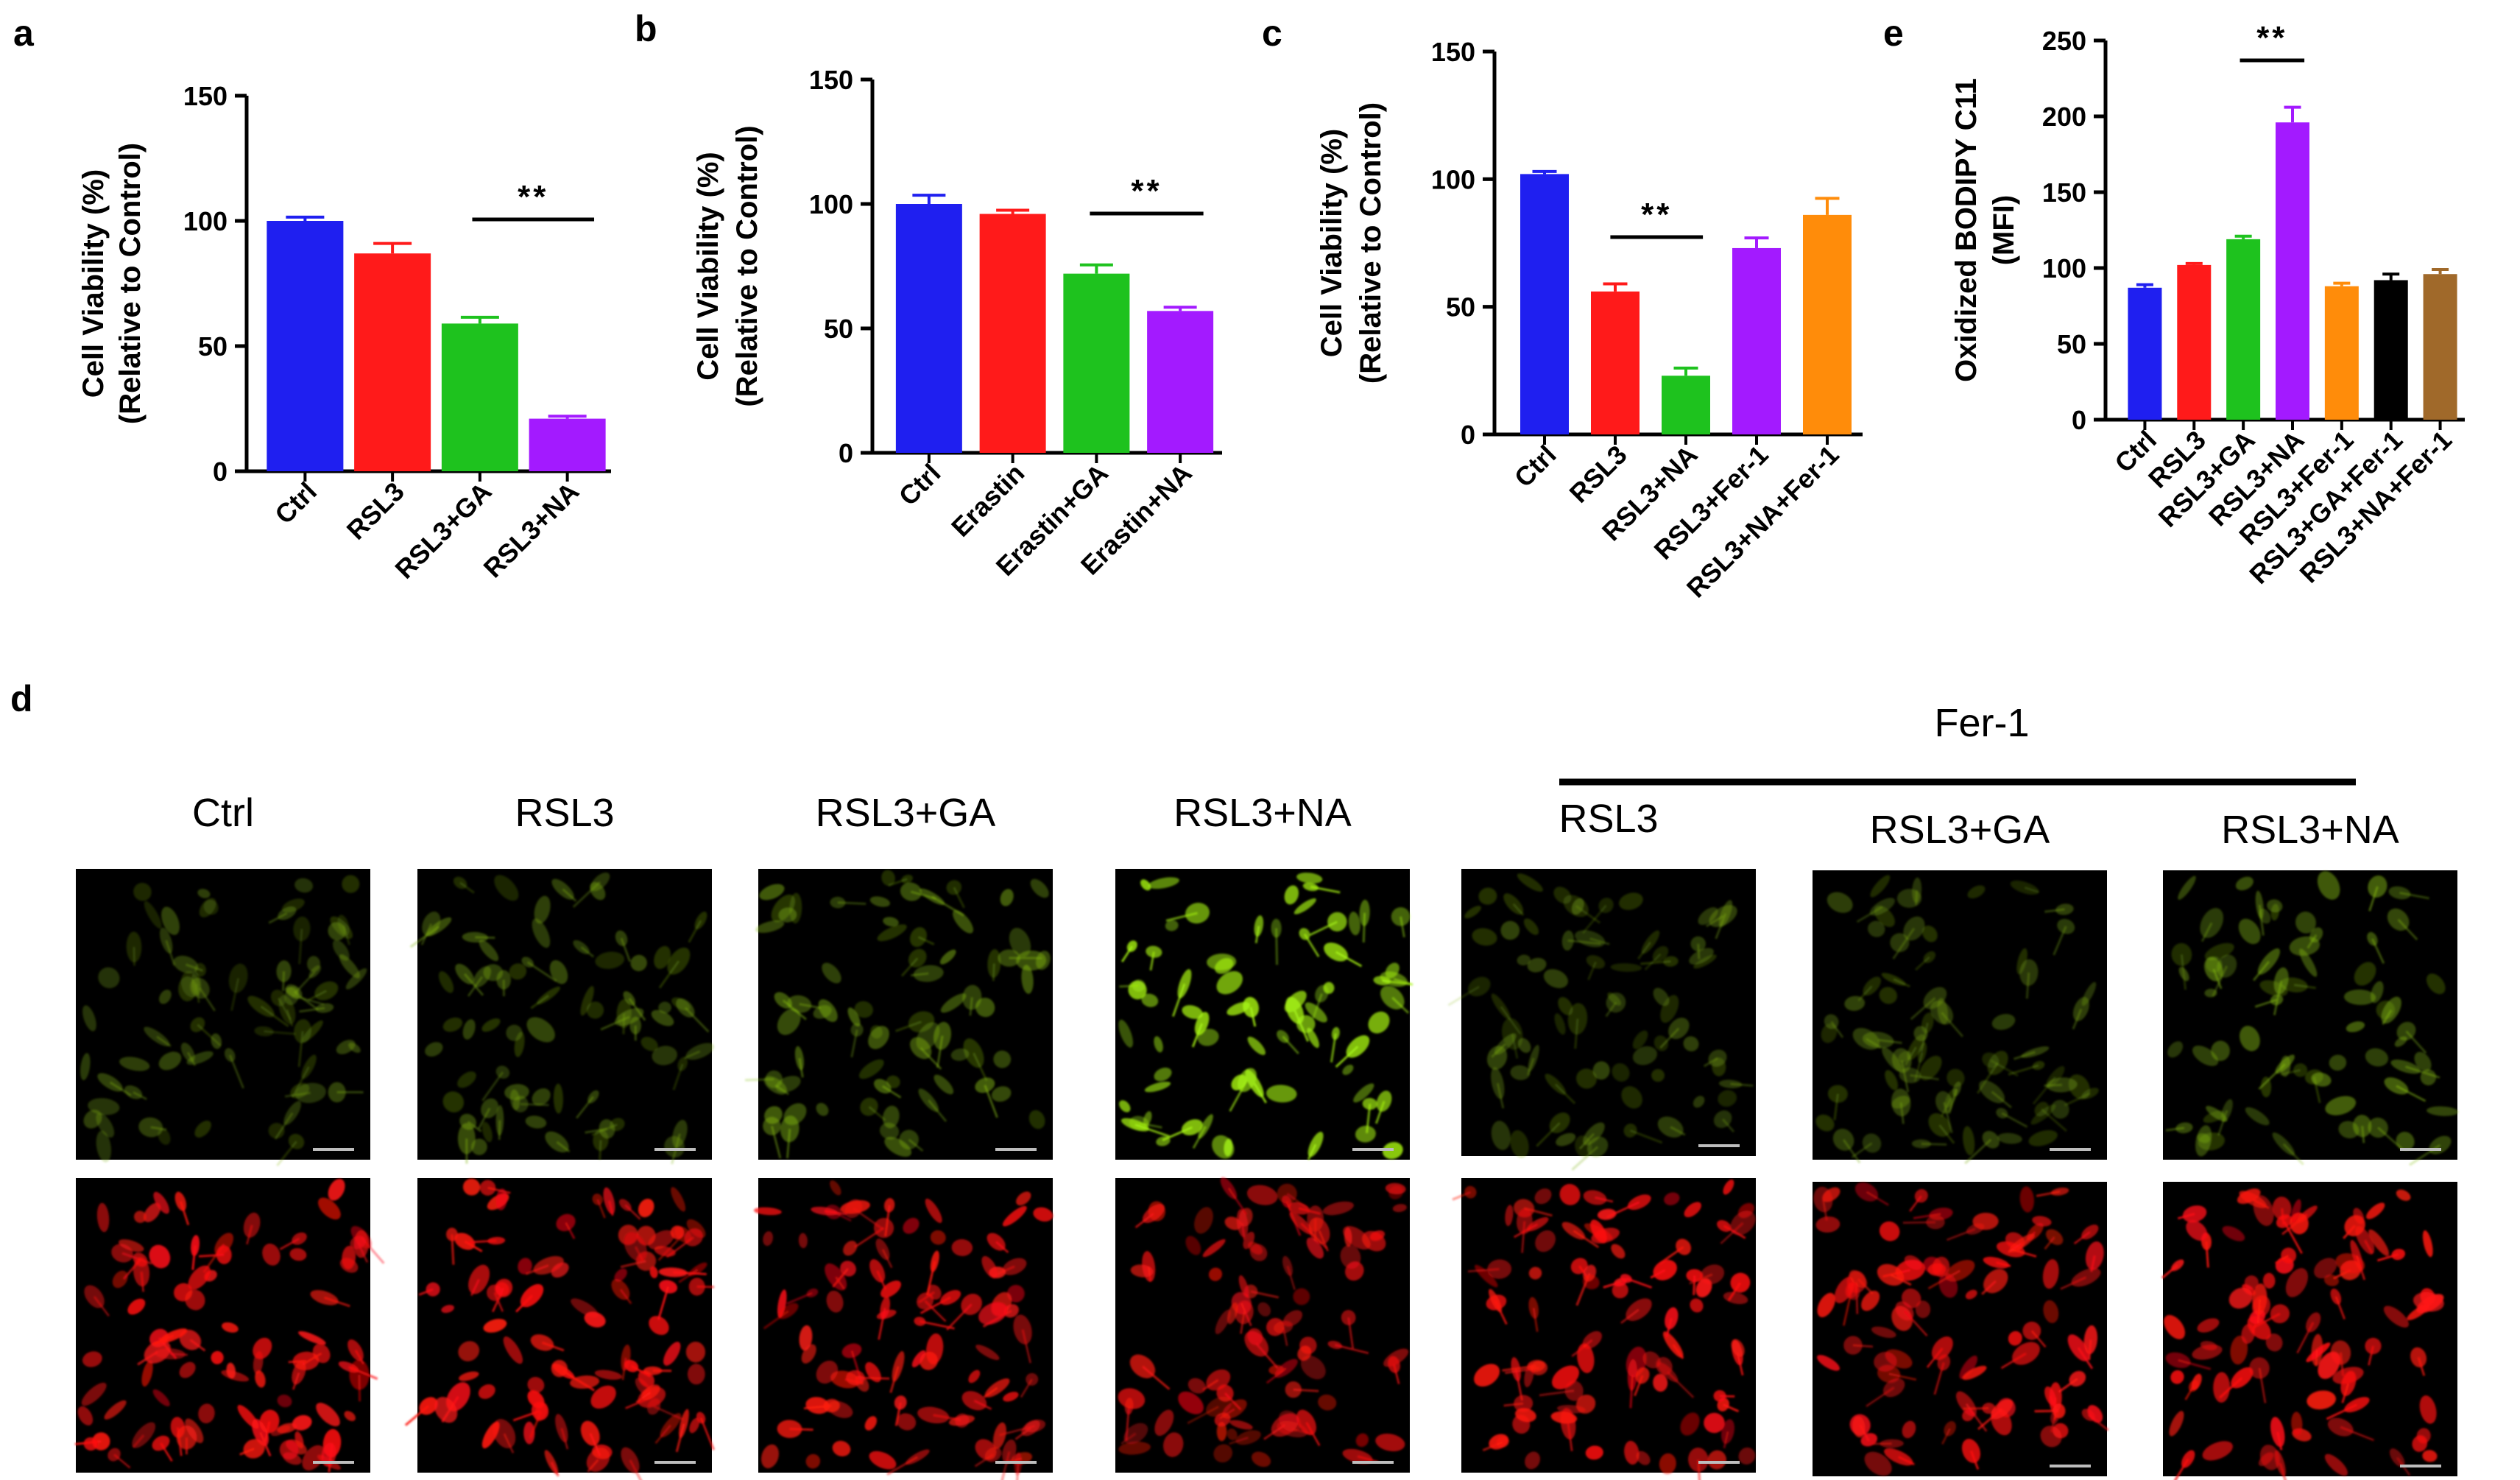 Image resolution: width=2520 pixels, height=1480 pixels. Describe the element at coordinates (2145, 353) in the screenshot. I see `bar-ctrl` at that location.